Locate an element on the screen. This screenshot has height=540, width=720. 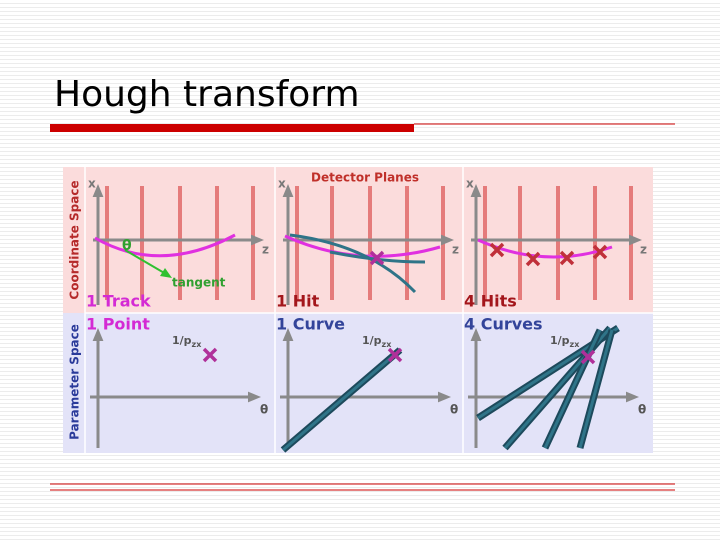
row-label: Coordinate Space is located at coordinates (75, 239).